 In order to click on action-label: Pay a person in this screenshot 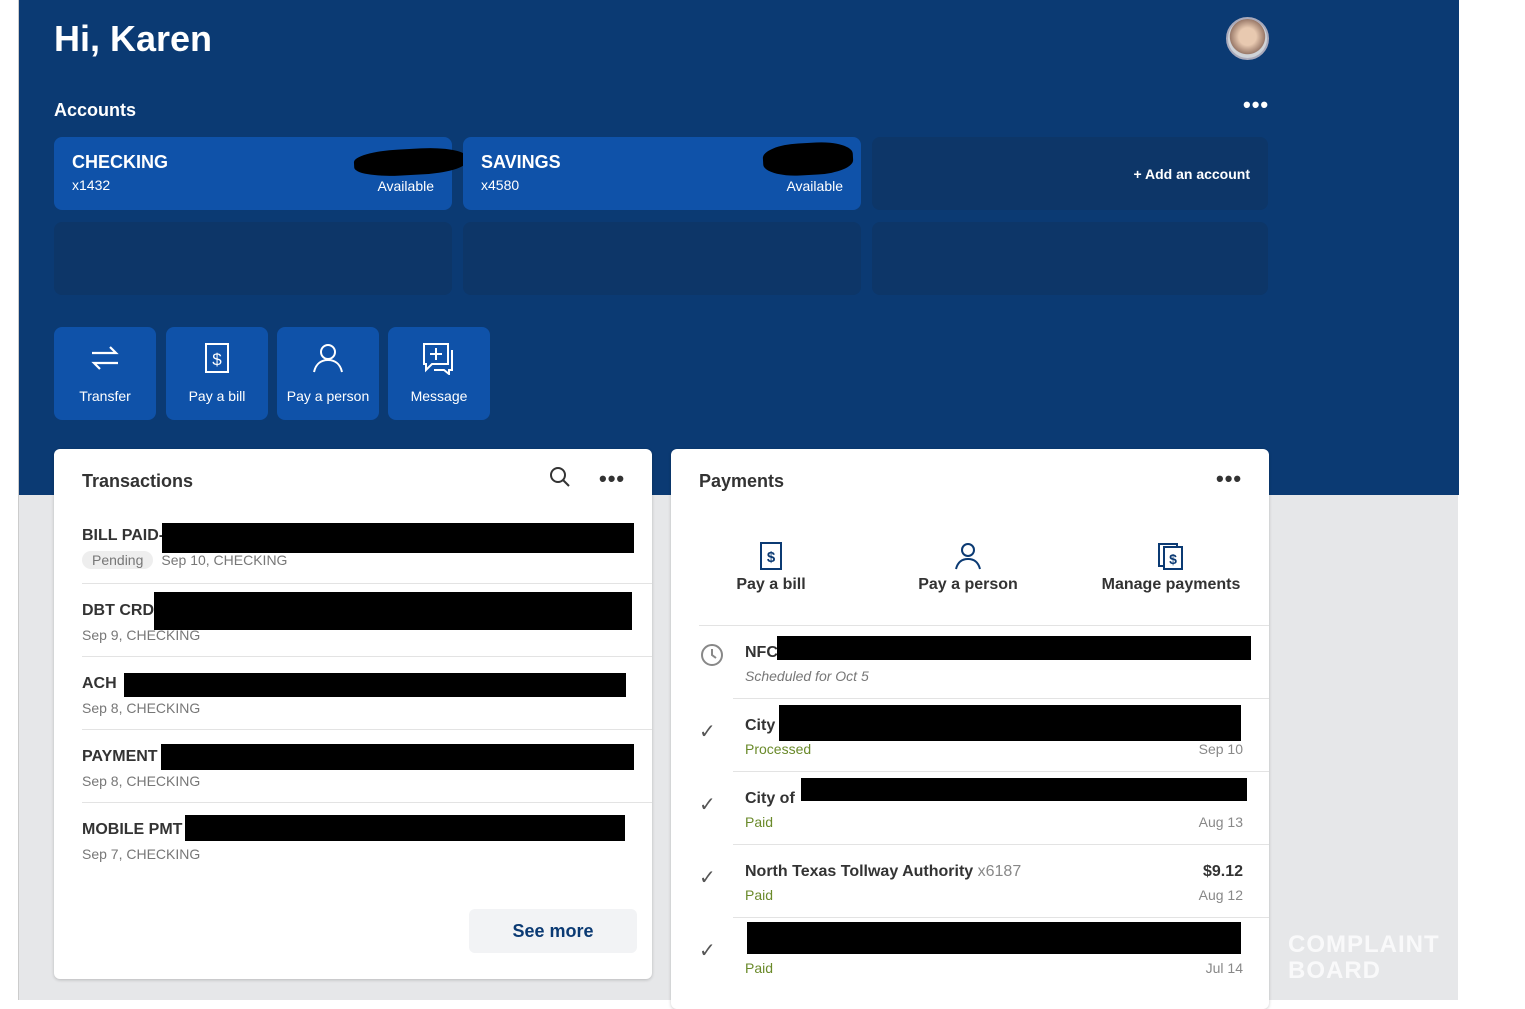, I will do `click(328, 396)`.